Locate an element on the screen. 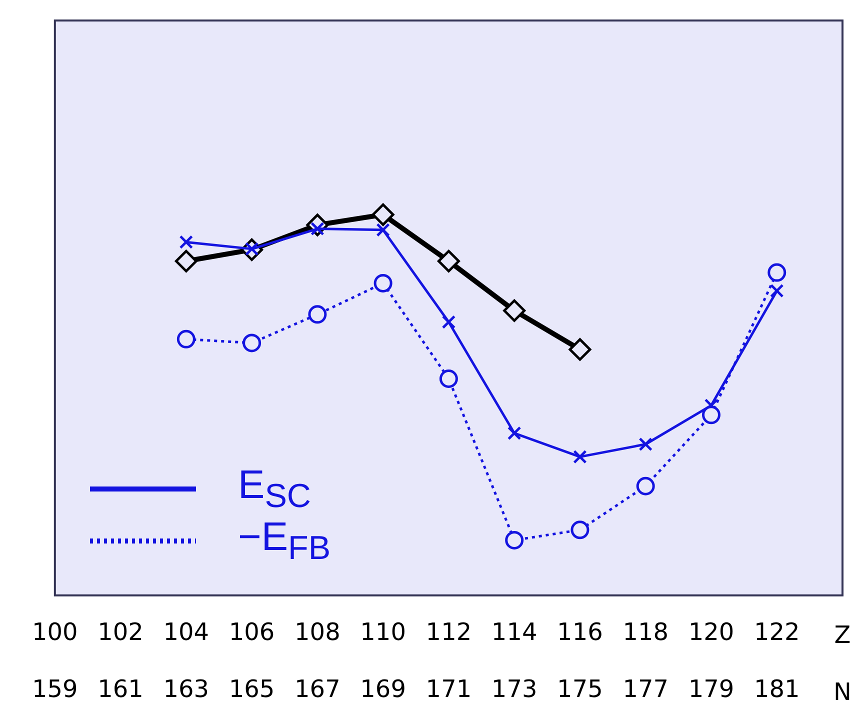 The height and width of the screenshot is (721, 863). x-tick-label: 104 is located at coordinates (186, 632).